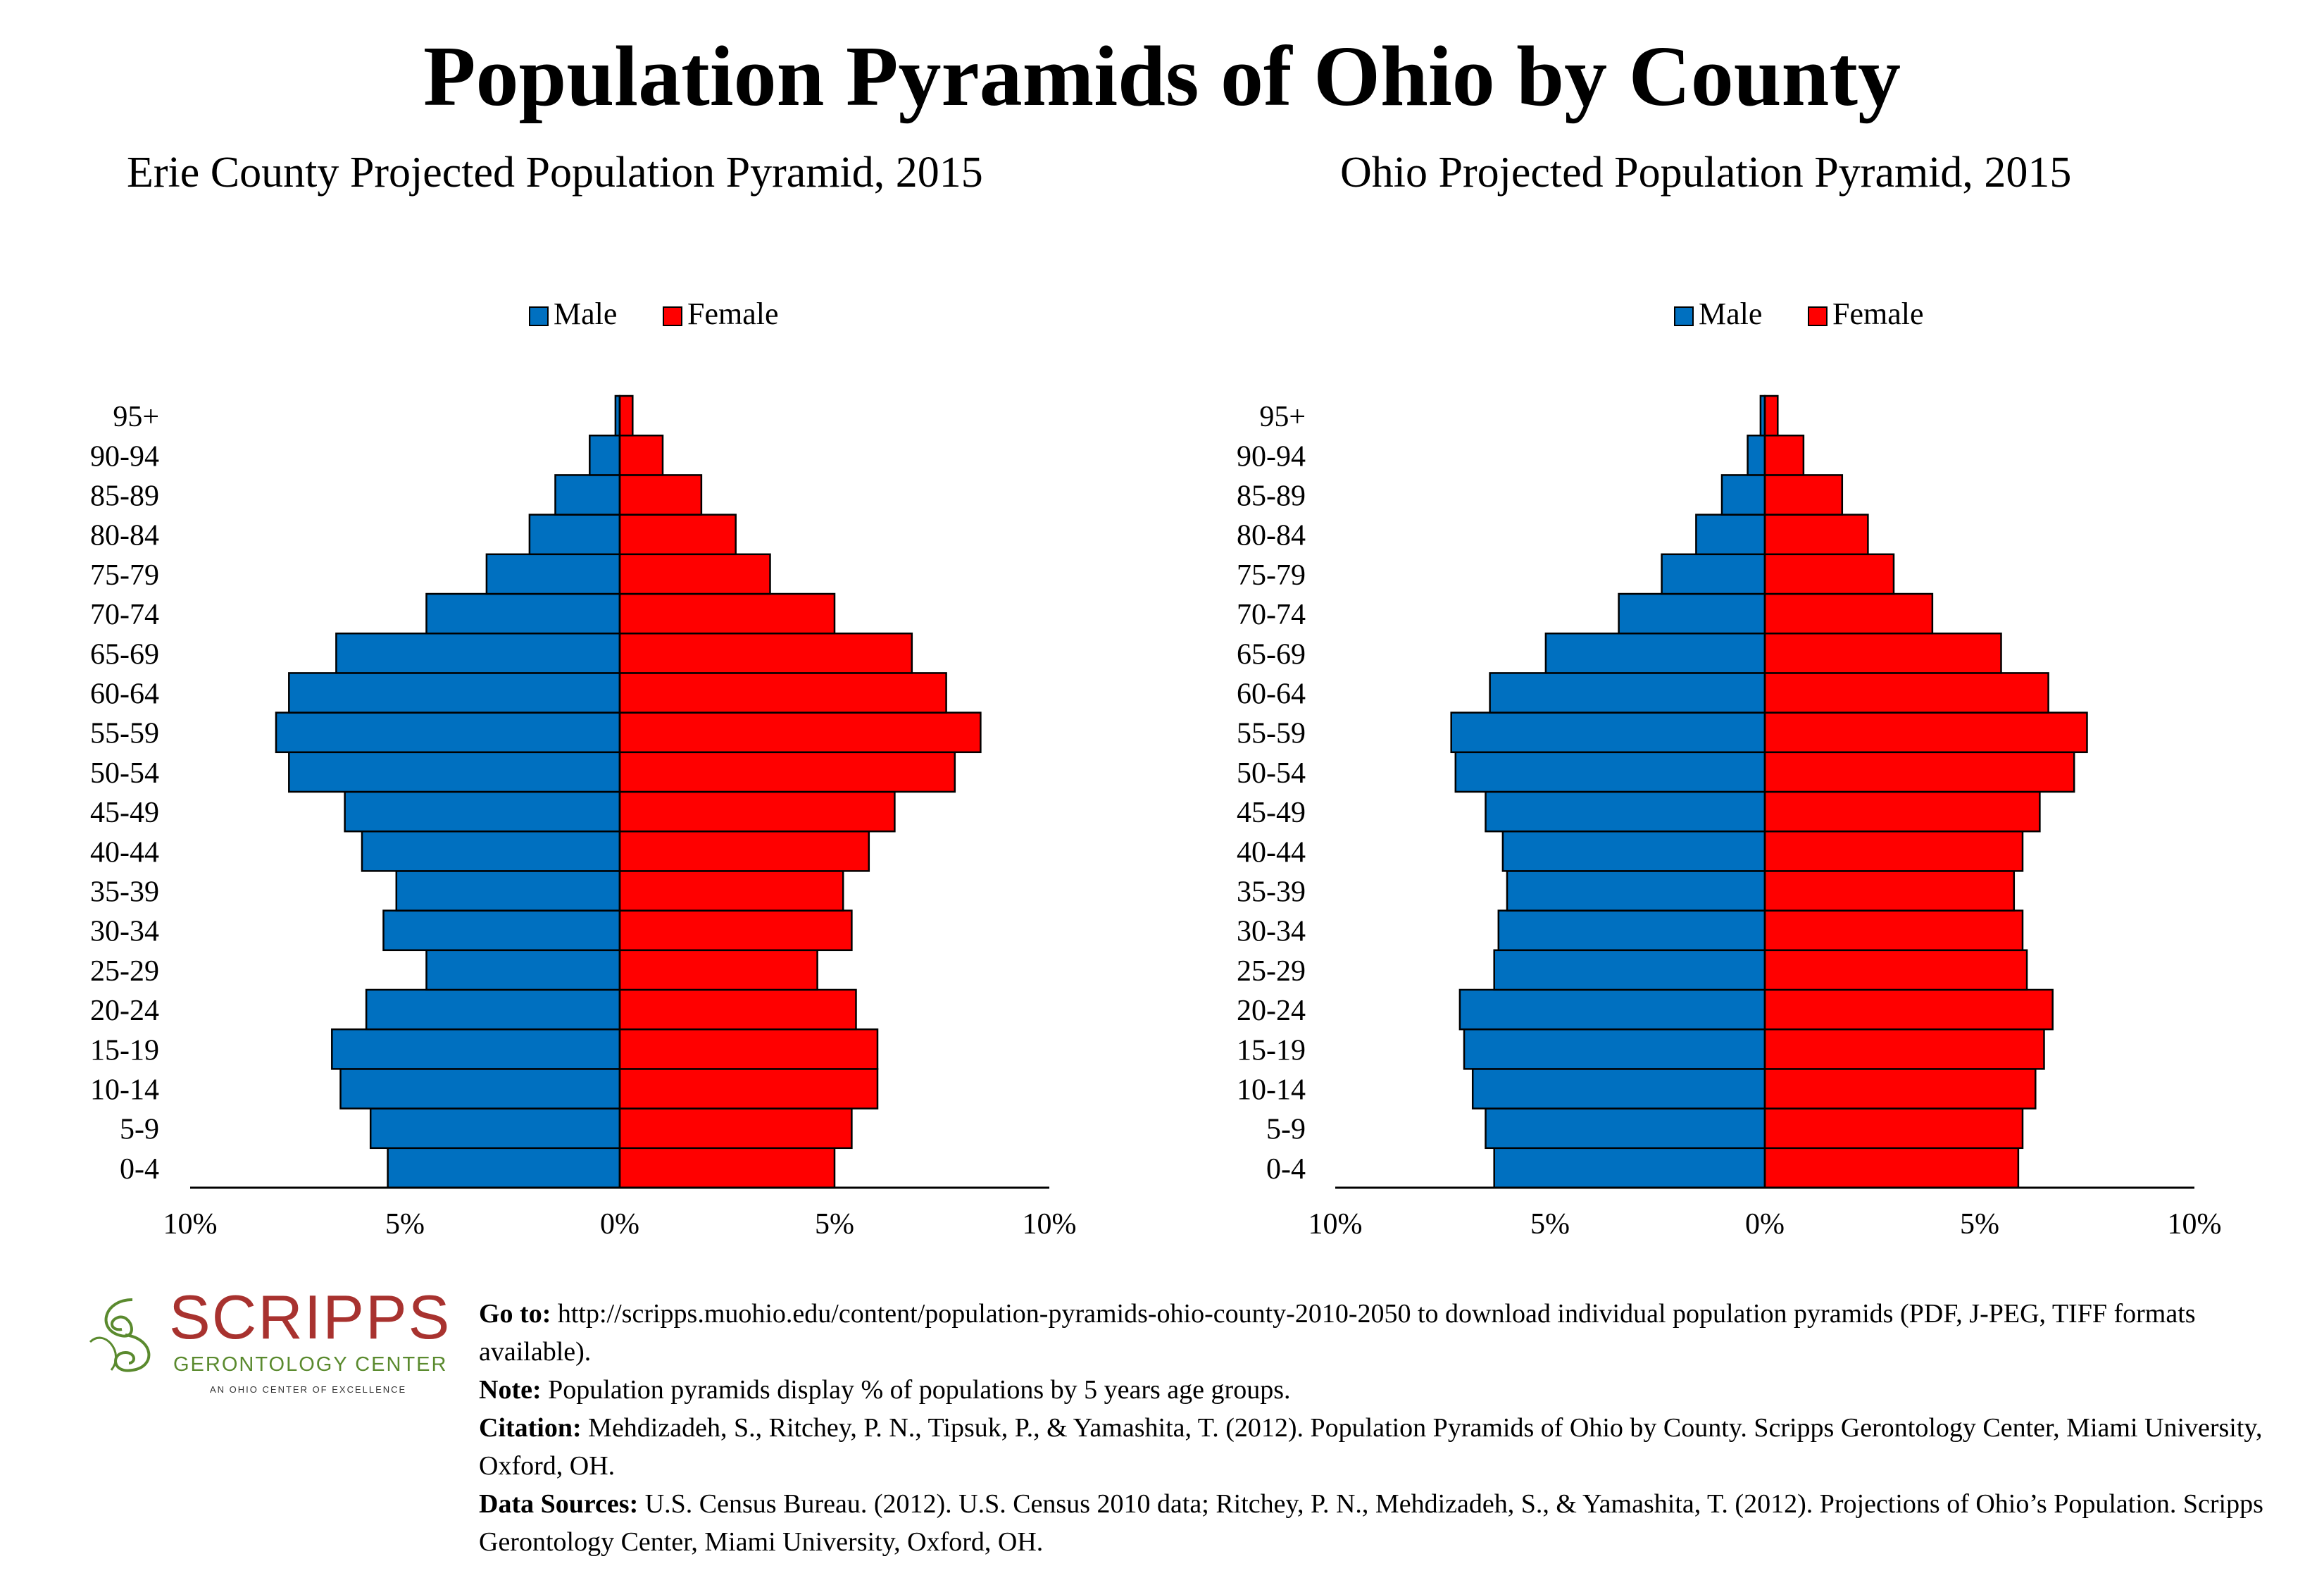  Describe the element at coordinates (125, 971) in the screenshot. I see `erie-age-label-25-29: 25-29` at that location.